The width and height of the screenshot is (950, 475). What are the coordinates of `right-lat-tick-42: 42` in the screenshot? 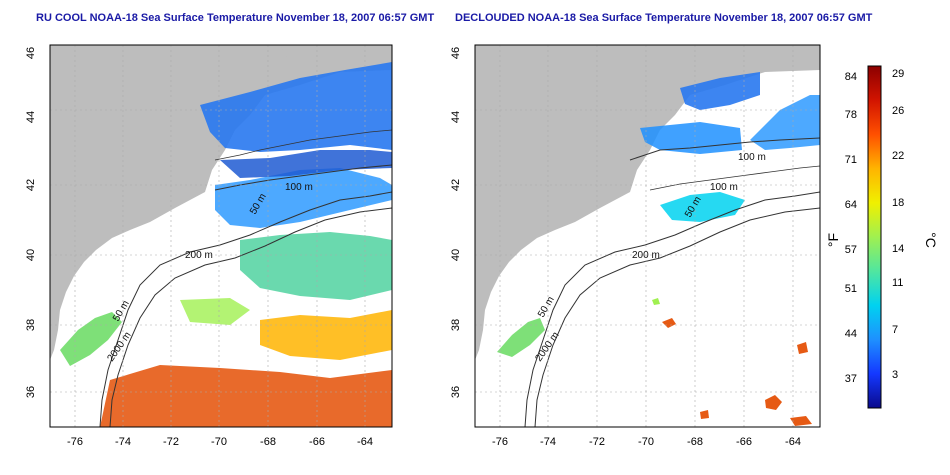 It's located at (456, 185).